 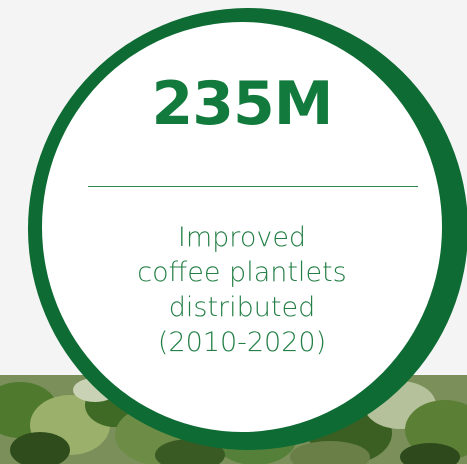 I want to click on stat-description-line: (2010-2020), so click(x=242, y=342).